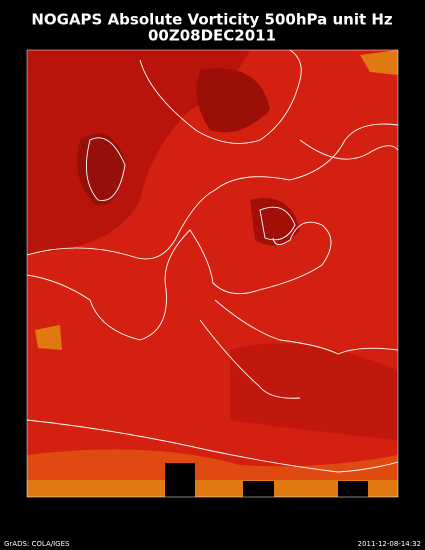  What do you see at coordinates (212, 36) in the screenshot?
I see `subtitle: 00Z08DEC2011` at bounding box center [212, 36].